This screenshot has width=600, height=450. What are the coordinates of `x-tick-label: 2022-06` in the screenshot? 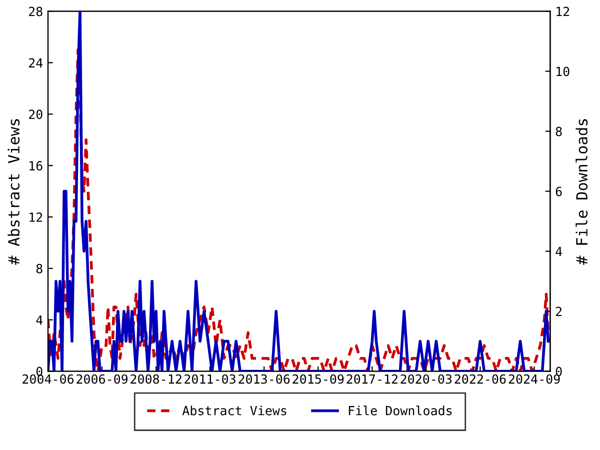 It's located at (480, 379).